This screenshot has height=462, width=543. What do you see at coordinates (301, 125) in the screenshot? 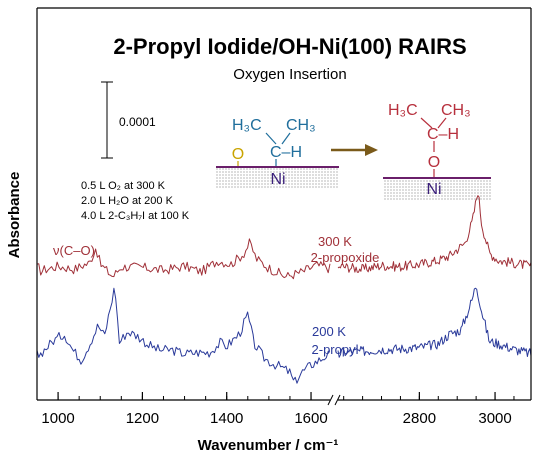
I see `reactant-methyl-right: CH₃` at bounding box center [301, 125].